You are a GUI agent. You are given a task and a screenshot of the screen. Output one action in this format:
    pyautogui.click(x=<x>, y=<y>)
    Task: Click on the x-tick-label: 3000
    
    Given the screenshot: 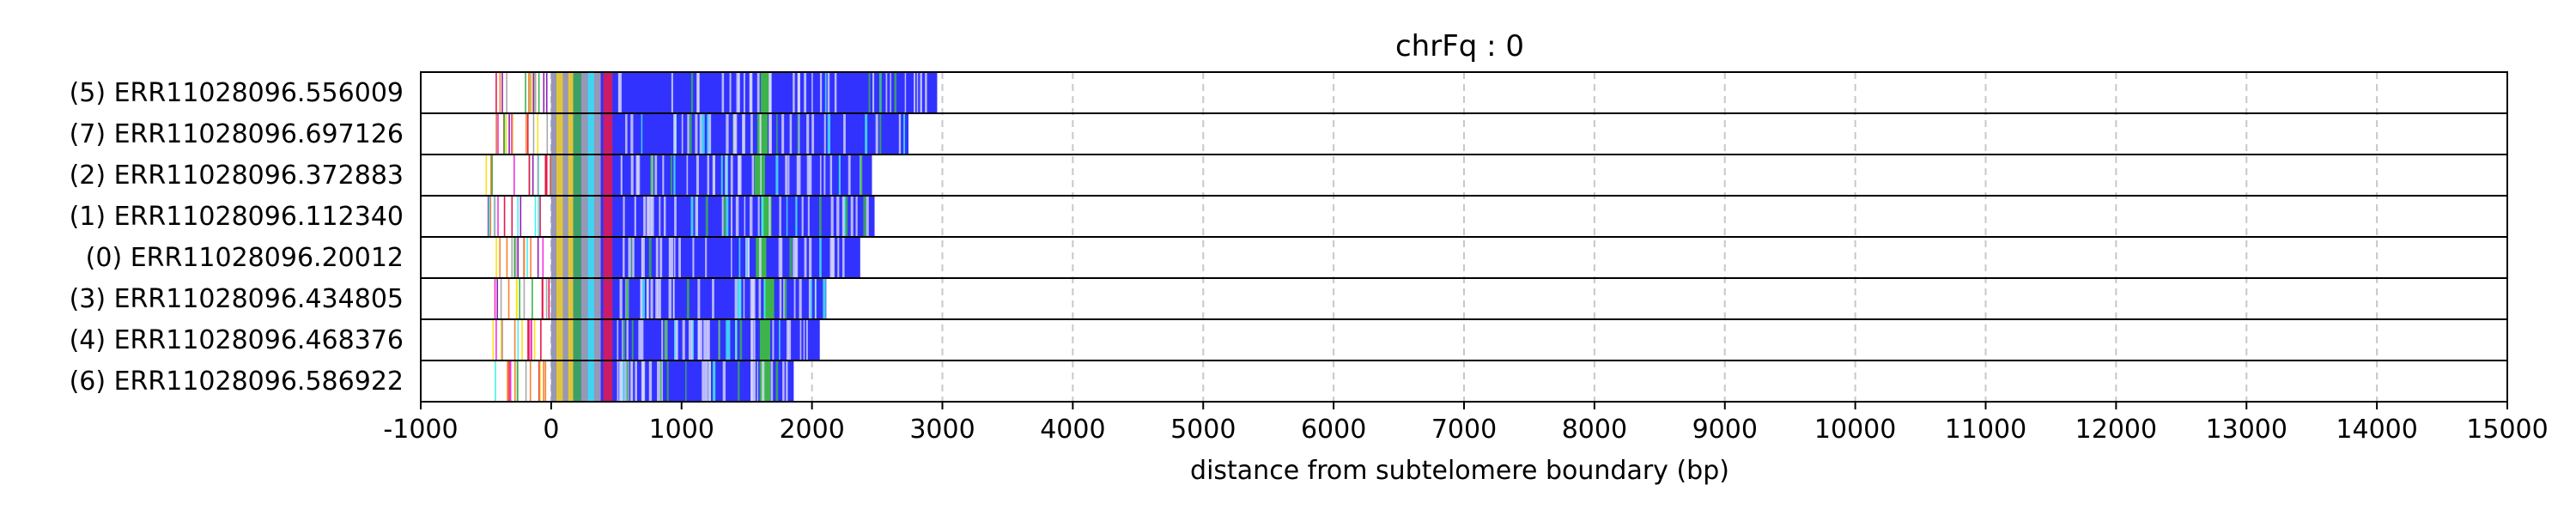 What is the action you would take?
    pyautogui.click(x=942, y=430)
    